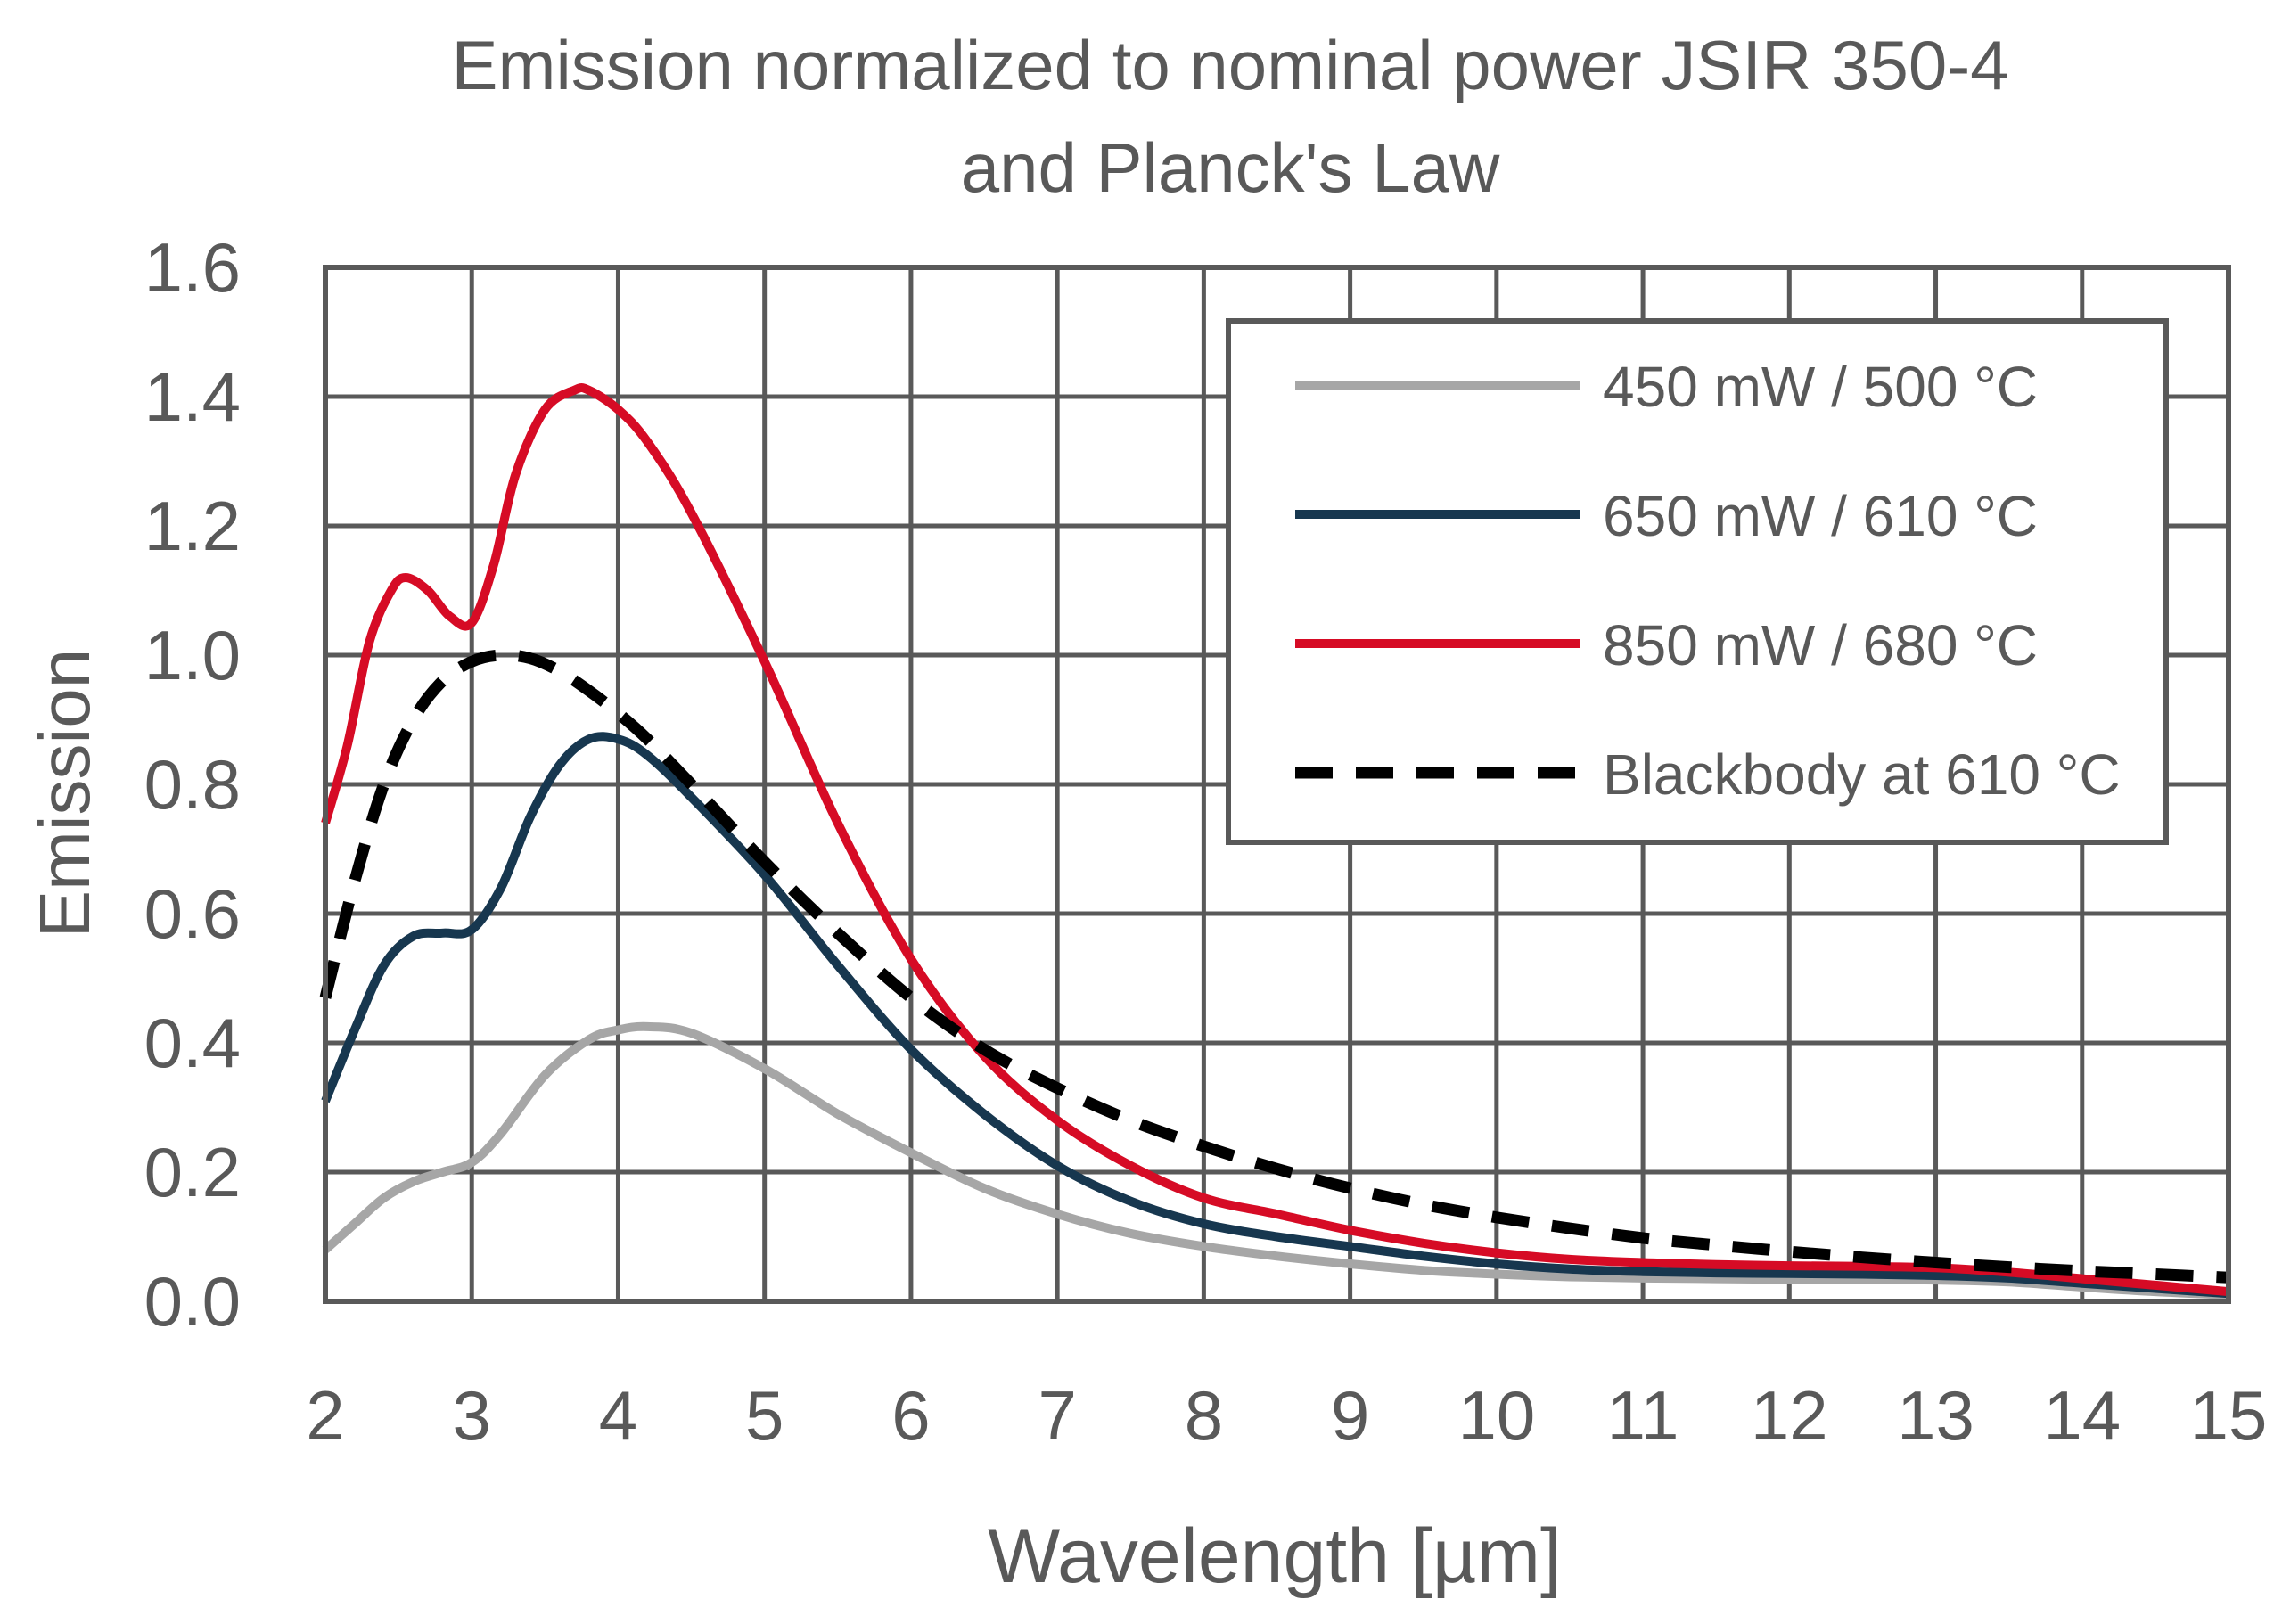  I want to click on x-axis-label: Wavelength [µm], so click(1275, 1556).